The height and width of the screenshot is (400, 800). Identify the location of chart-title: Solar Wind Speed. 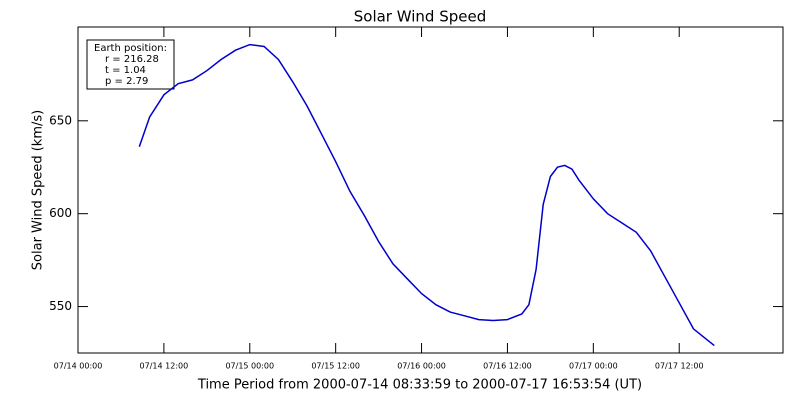
(420, 17).